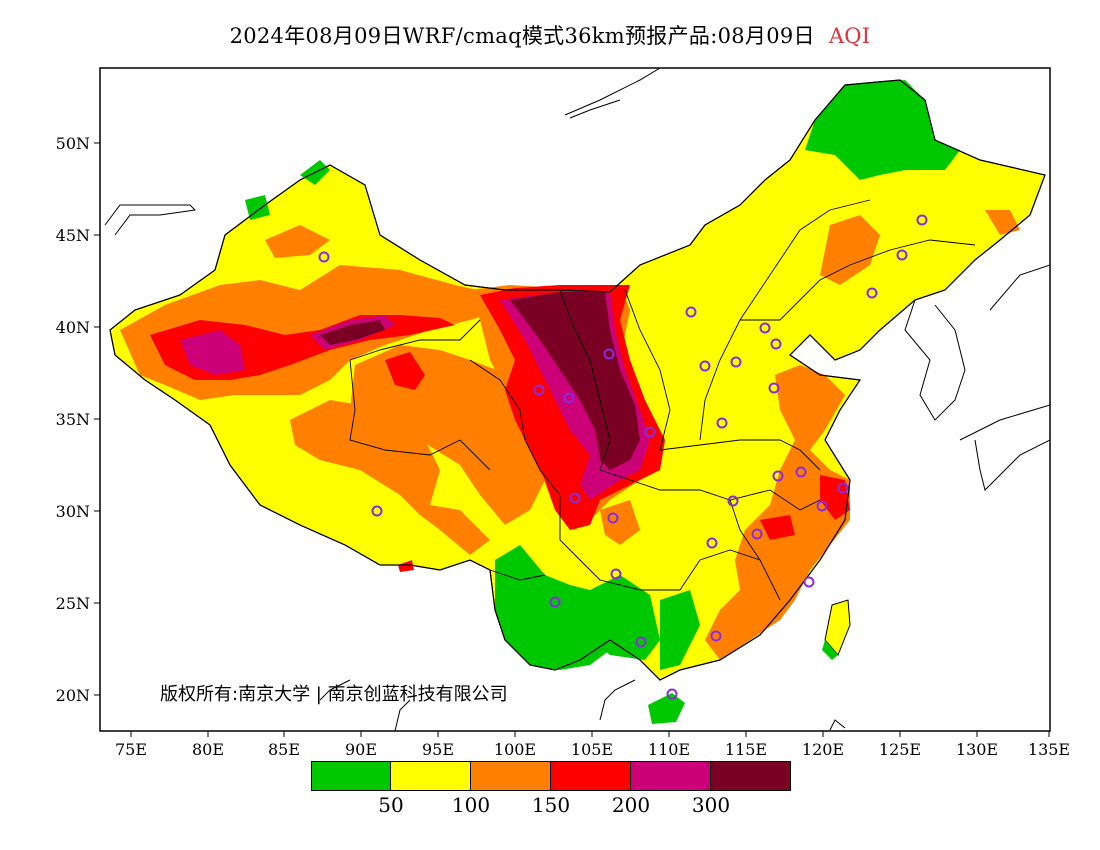 This screenshot has height=850, width=1100. I want to click on region-good-yunnan, so click(620, 617).